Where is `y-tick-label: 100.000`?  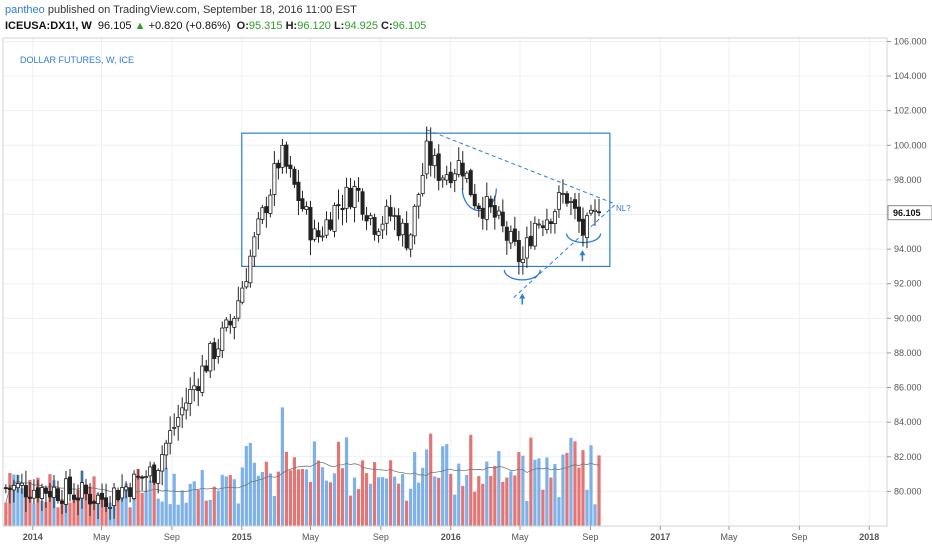 y-tick-label: 100.000 is located at coordinates (910, 145).